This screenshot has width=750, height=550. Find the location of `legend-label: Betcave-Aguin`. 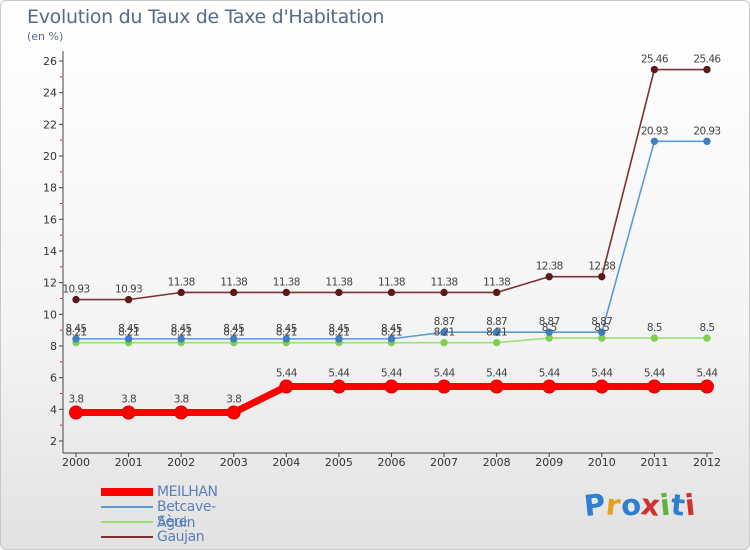

legend-label: Betcave-Aguin is located at coordinates (186, 515).